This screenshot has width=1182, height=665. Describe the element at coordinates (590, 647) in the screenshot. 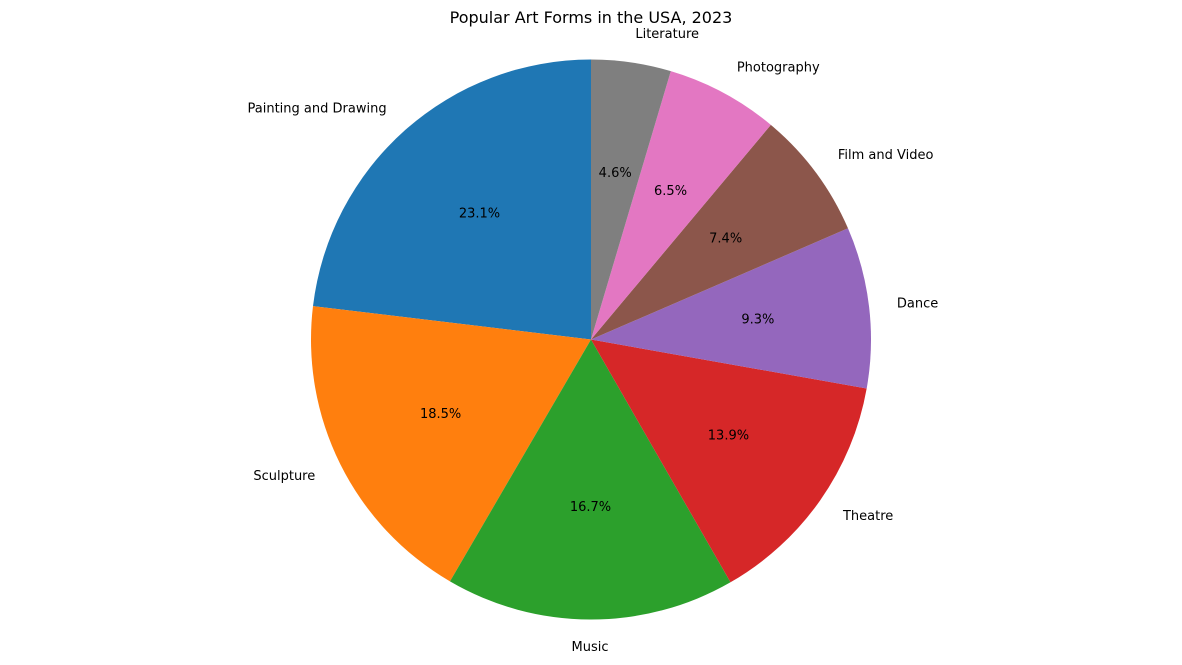

I see `category-label-music: Music` at that location.